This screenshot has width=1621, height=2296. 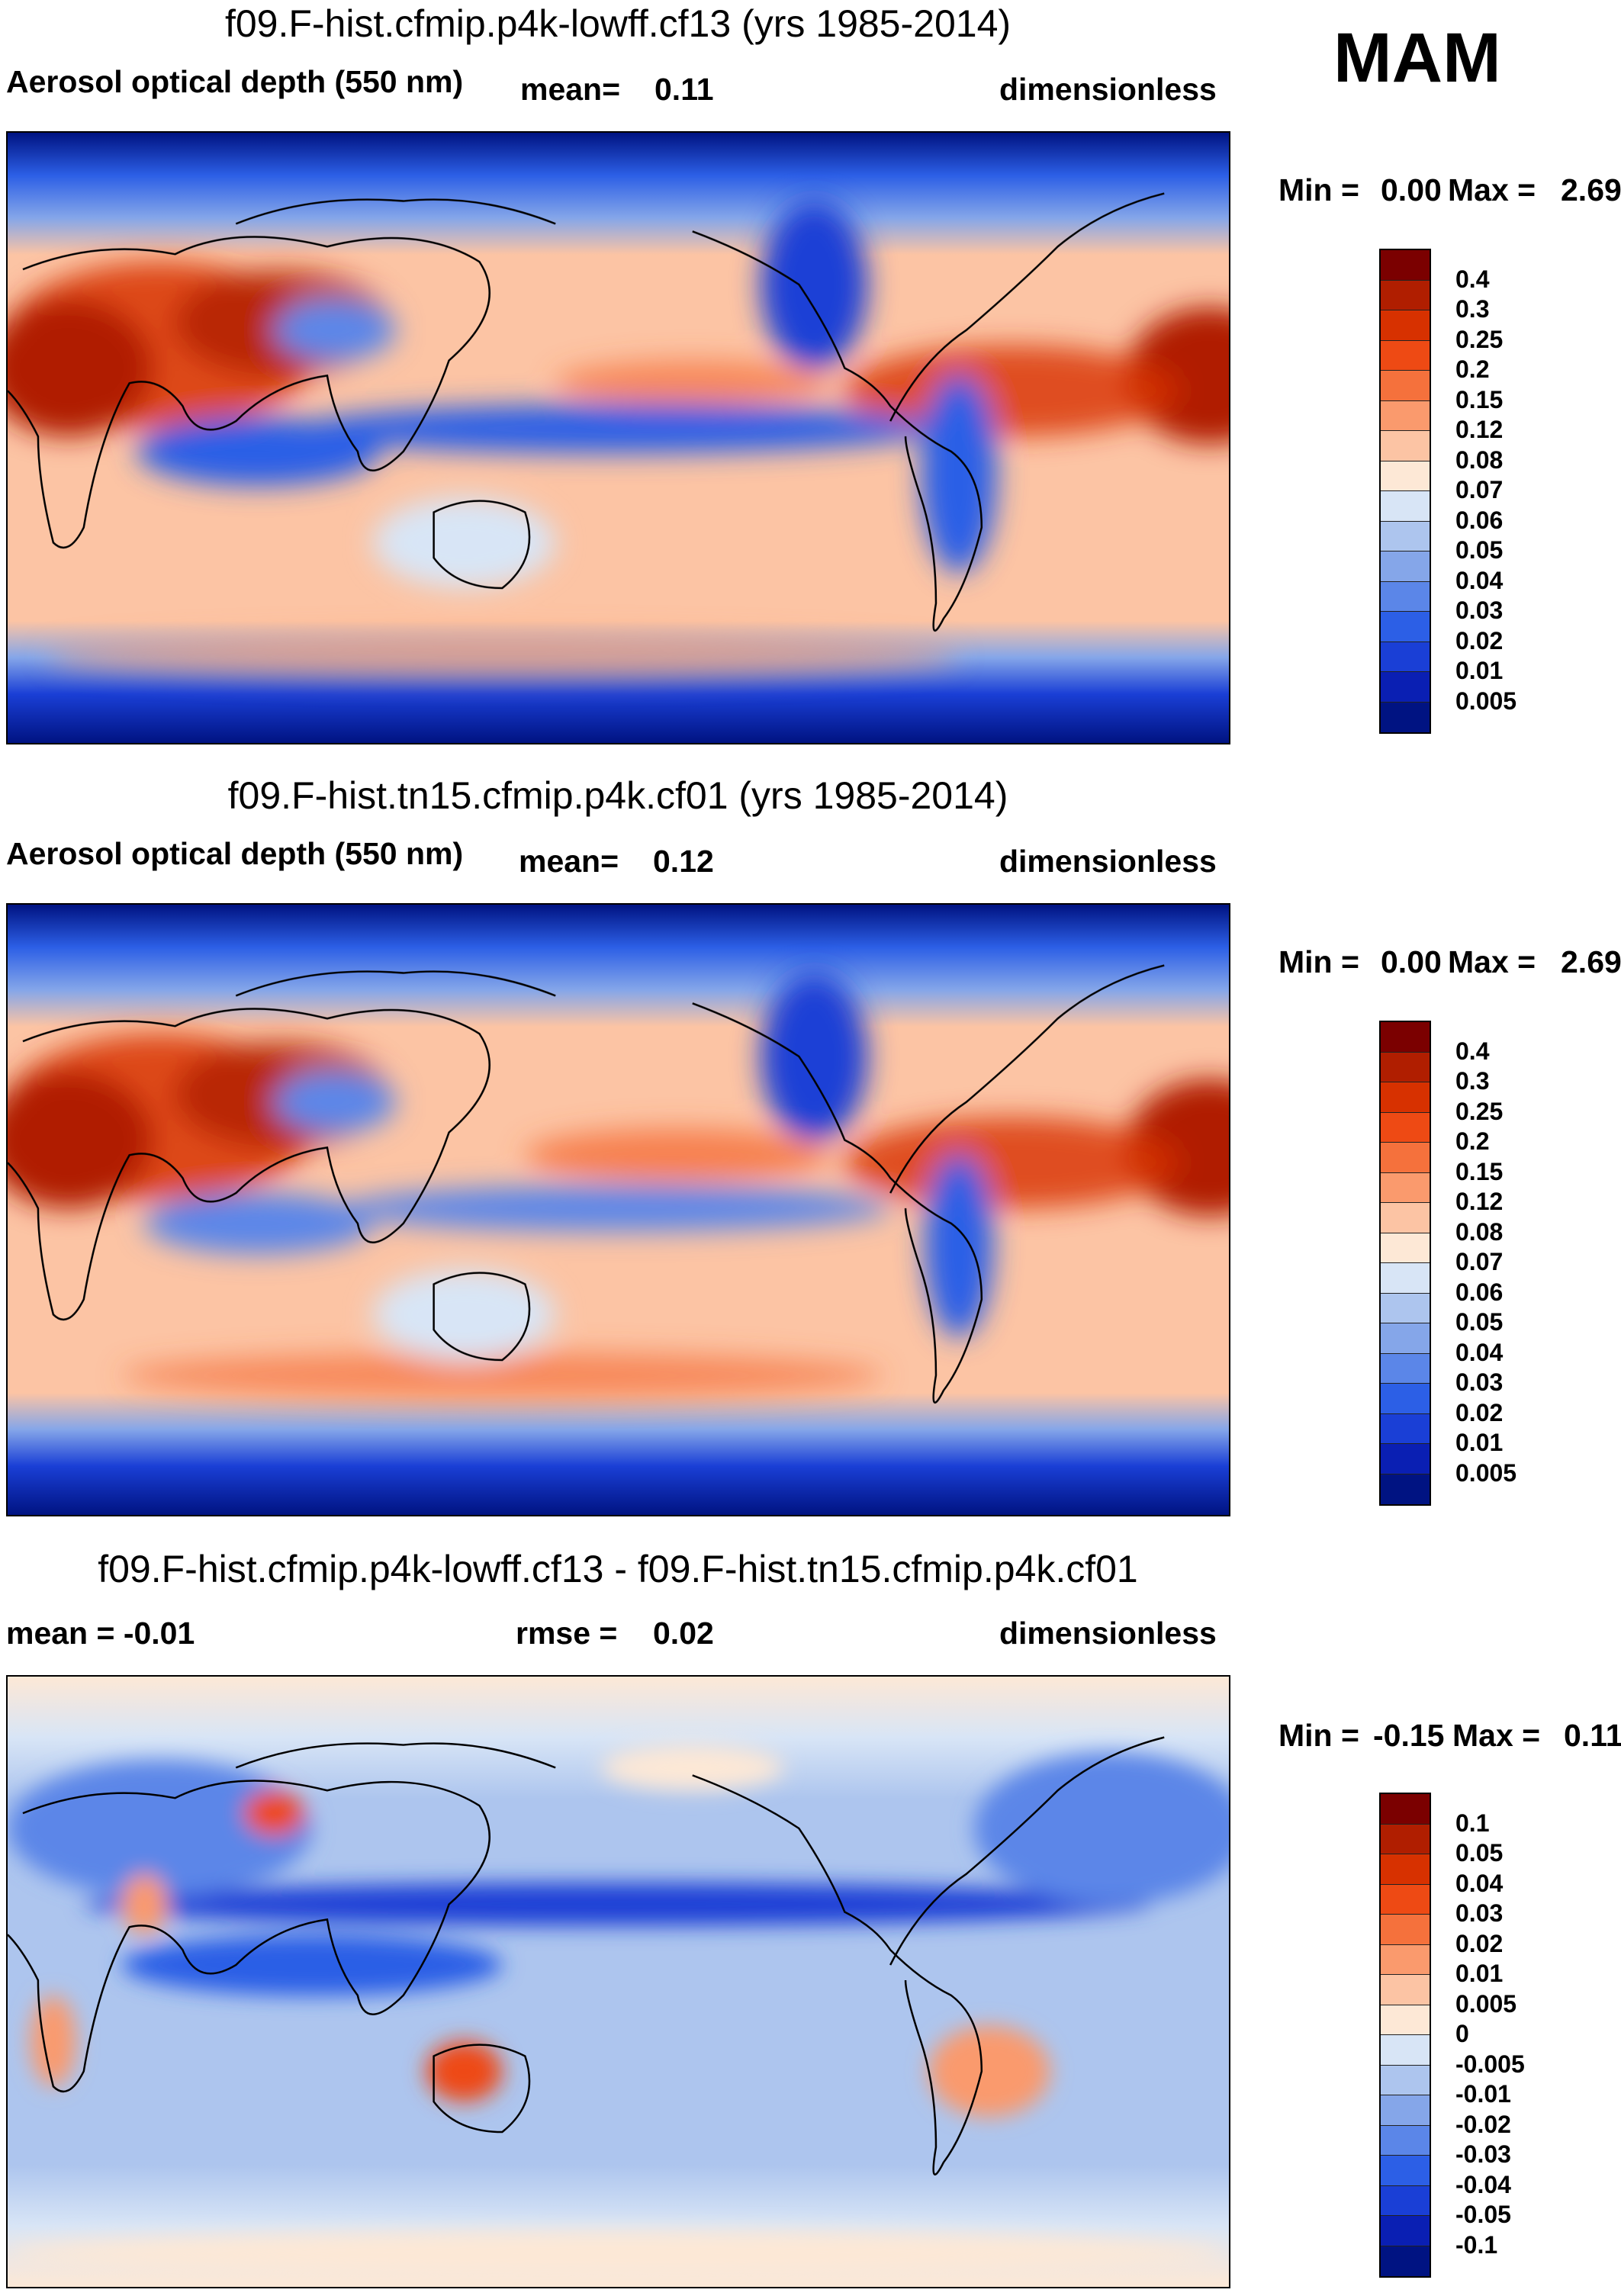 I want to click on colorbar-tick-label: 0.05, so click(x=1479, y=550).